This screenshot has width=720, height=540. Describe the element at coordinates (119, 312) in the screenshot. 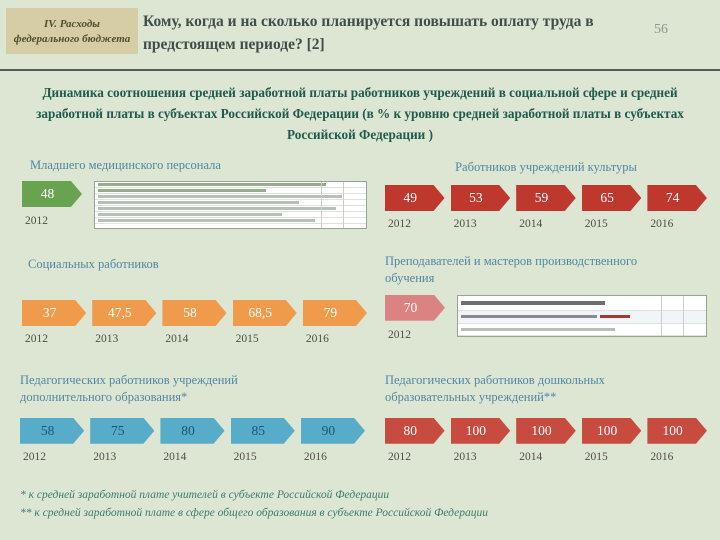

I see `value-label: 47,5` at that location.